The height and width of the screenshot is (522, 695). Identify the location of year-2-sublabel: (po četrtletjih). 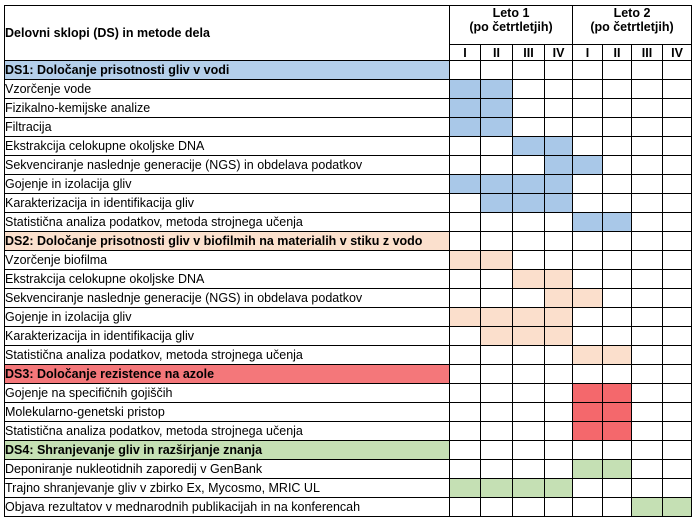
(632, 27).